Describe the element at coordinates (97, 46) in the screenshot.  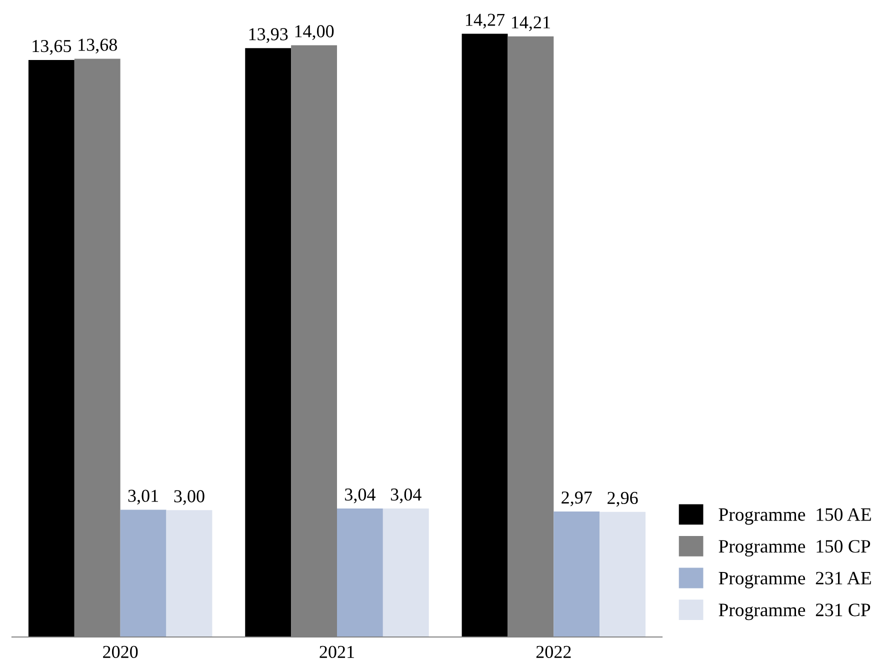
I see `data-label: 13,68` at that location.